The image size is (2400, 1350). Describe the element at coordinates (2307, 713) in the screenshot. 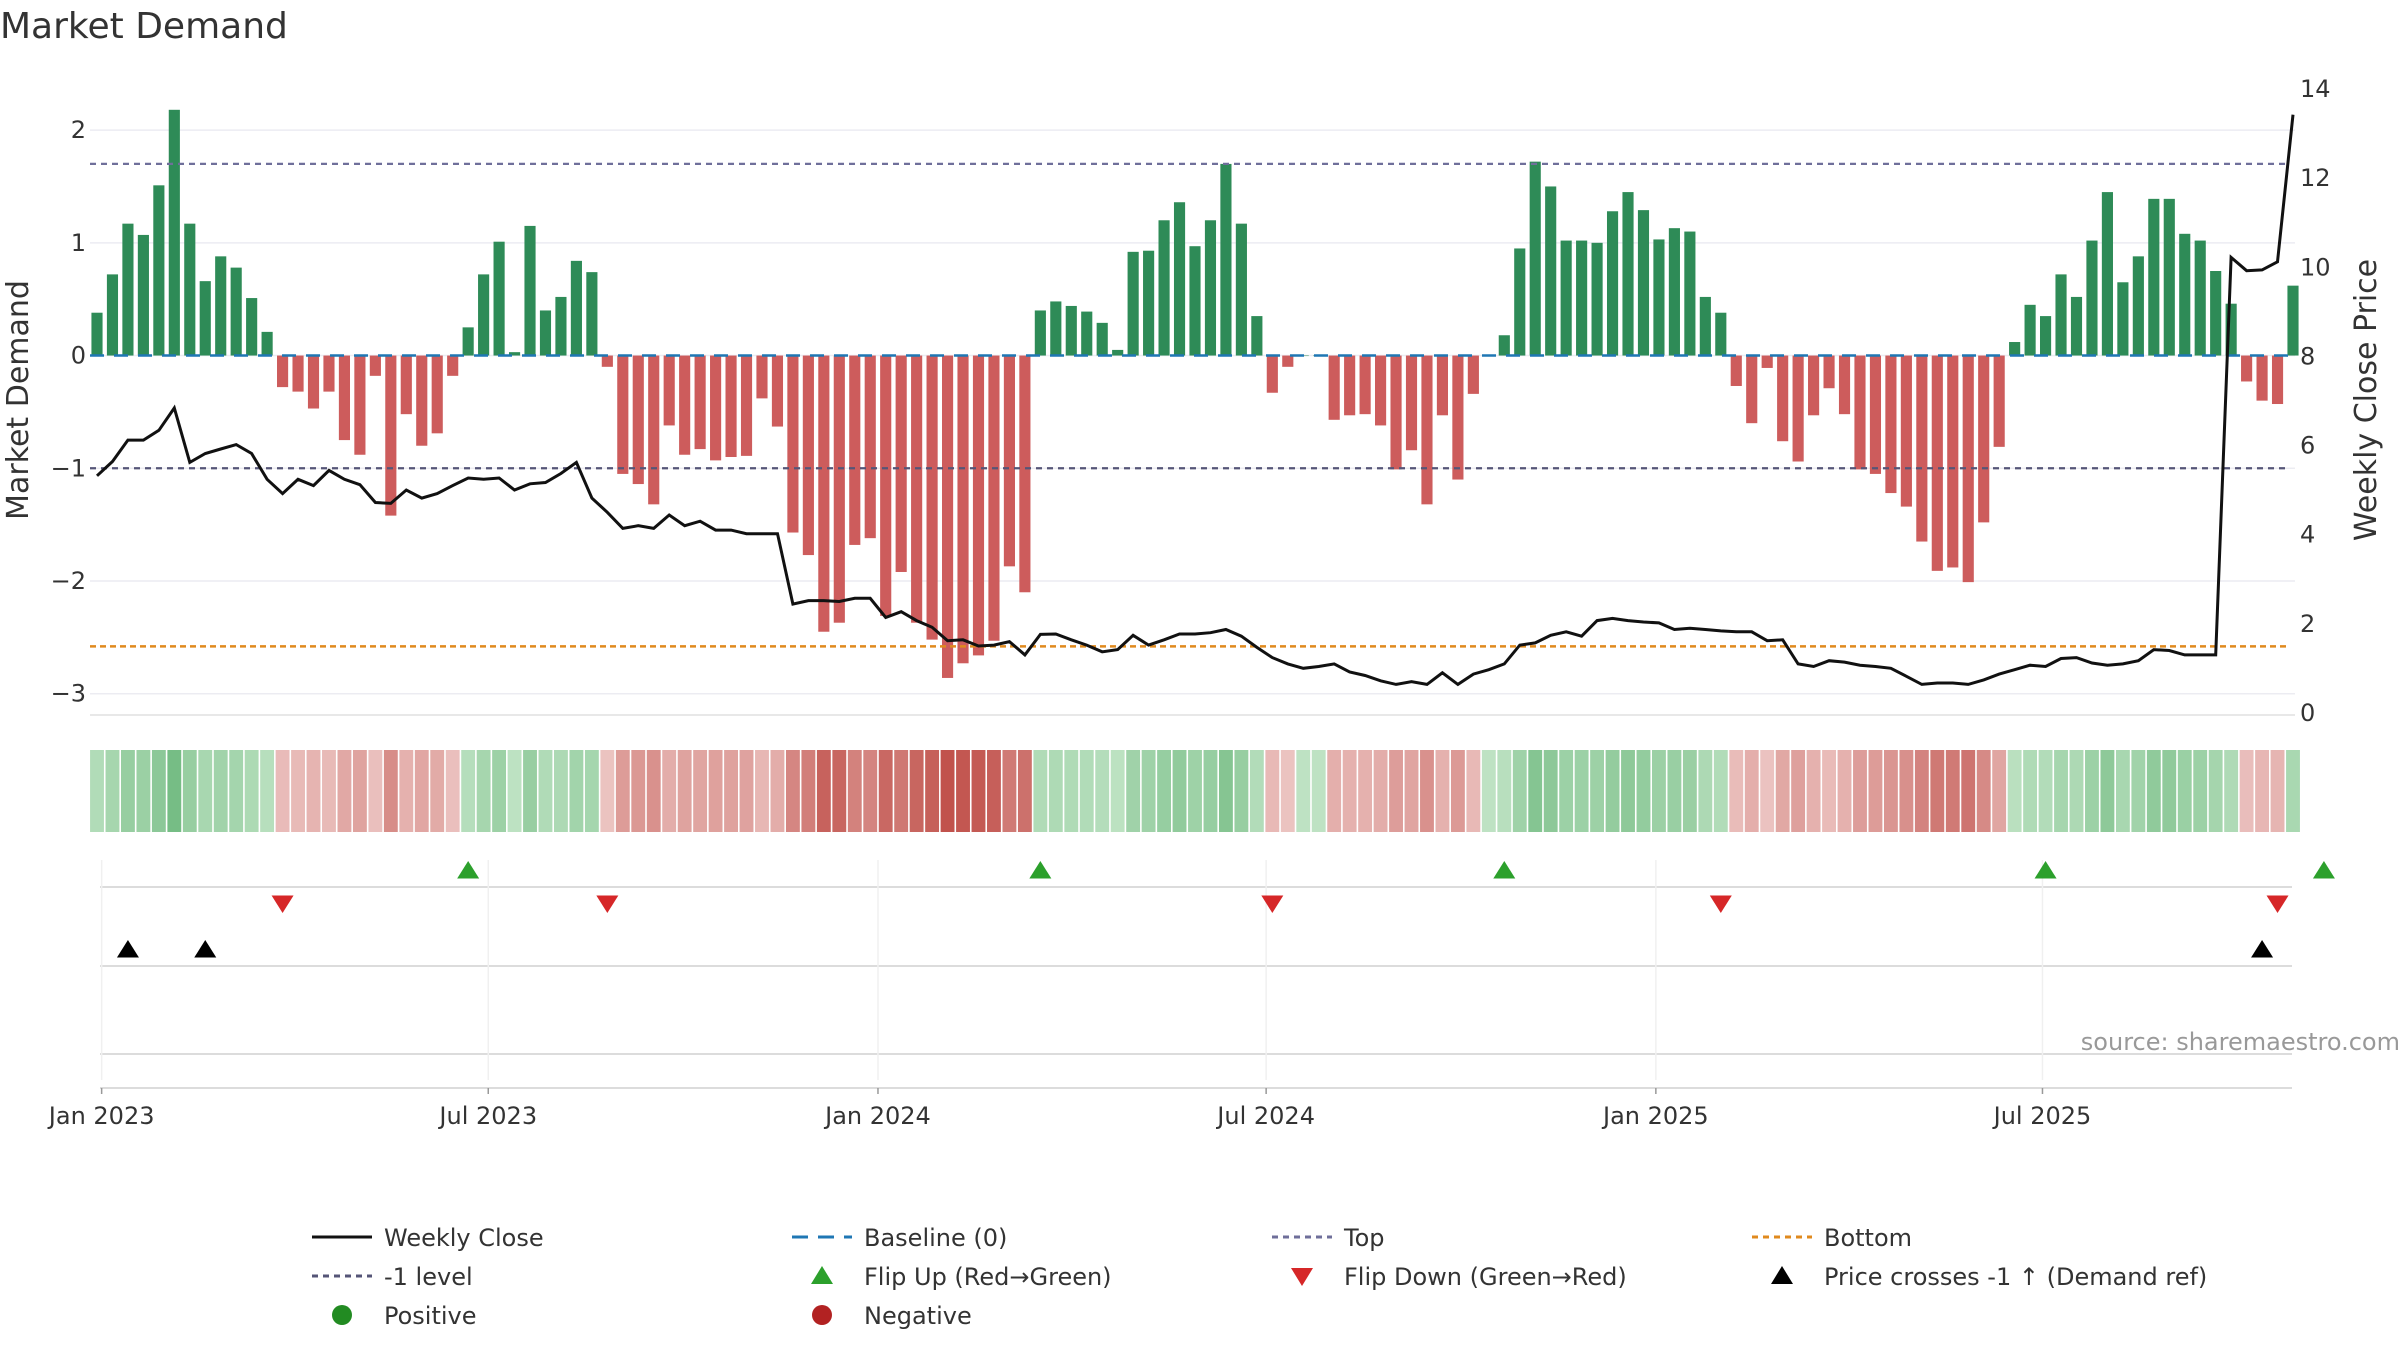

I see `y2-tick-label: 0` at that location.